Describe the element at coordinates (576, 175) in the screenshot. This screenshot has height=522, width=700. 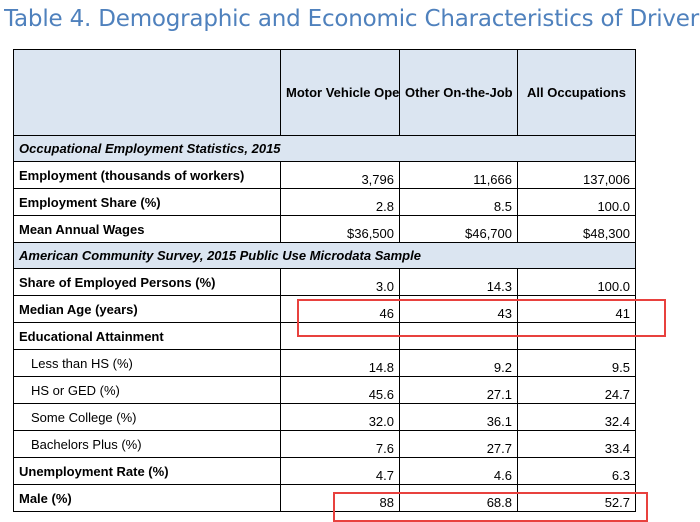
I see `cell-value: 137,006` at that location.